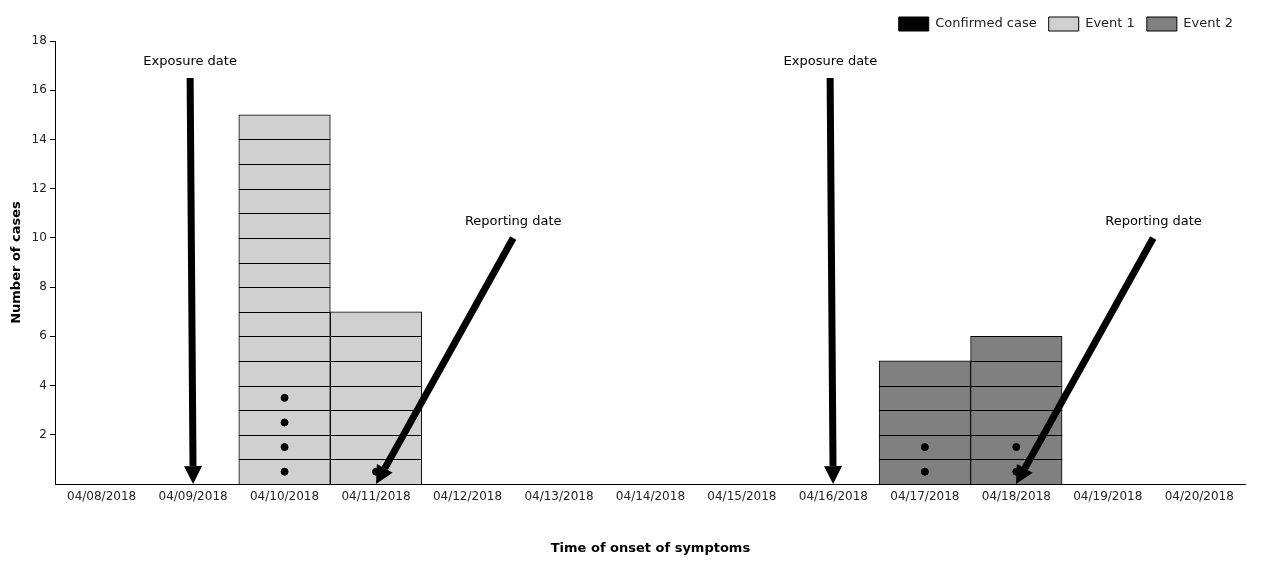 This screenshot has width=1265, height=565. Describe the element at coordinates (16, 262) in the screenshot. I see `y-axis-title: Number of cases` at that location.